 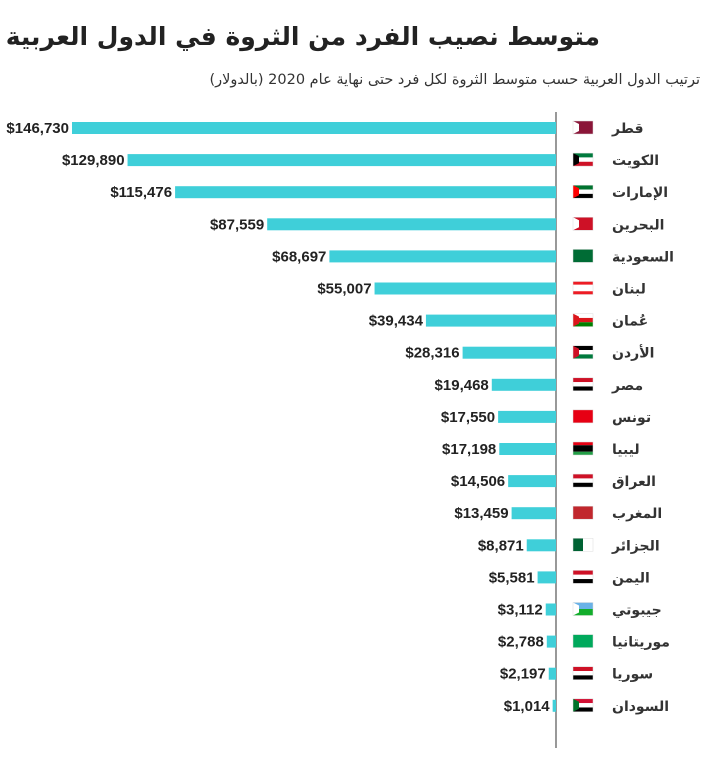 What do you see at coordinates (635, 161) in the screenshot?
I see `country-label: الكويت` at bounding box center [635, 161].